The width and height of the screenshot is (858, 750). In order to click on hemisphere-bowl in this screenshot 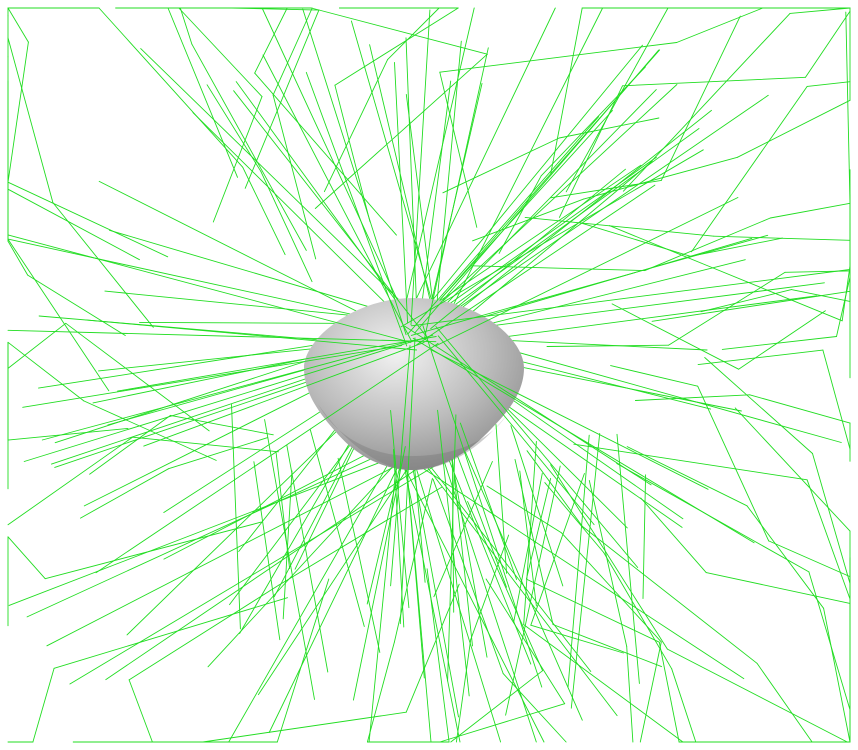, I will do `click(414, 384)`.